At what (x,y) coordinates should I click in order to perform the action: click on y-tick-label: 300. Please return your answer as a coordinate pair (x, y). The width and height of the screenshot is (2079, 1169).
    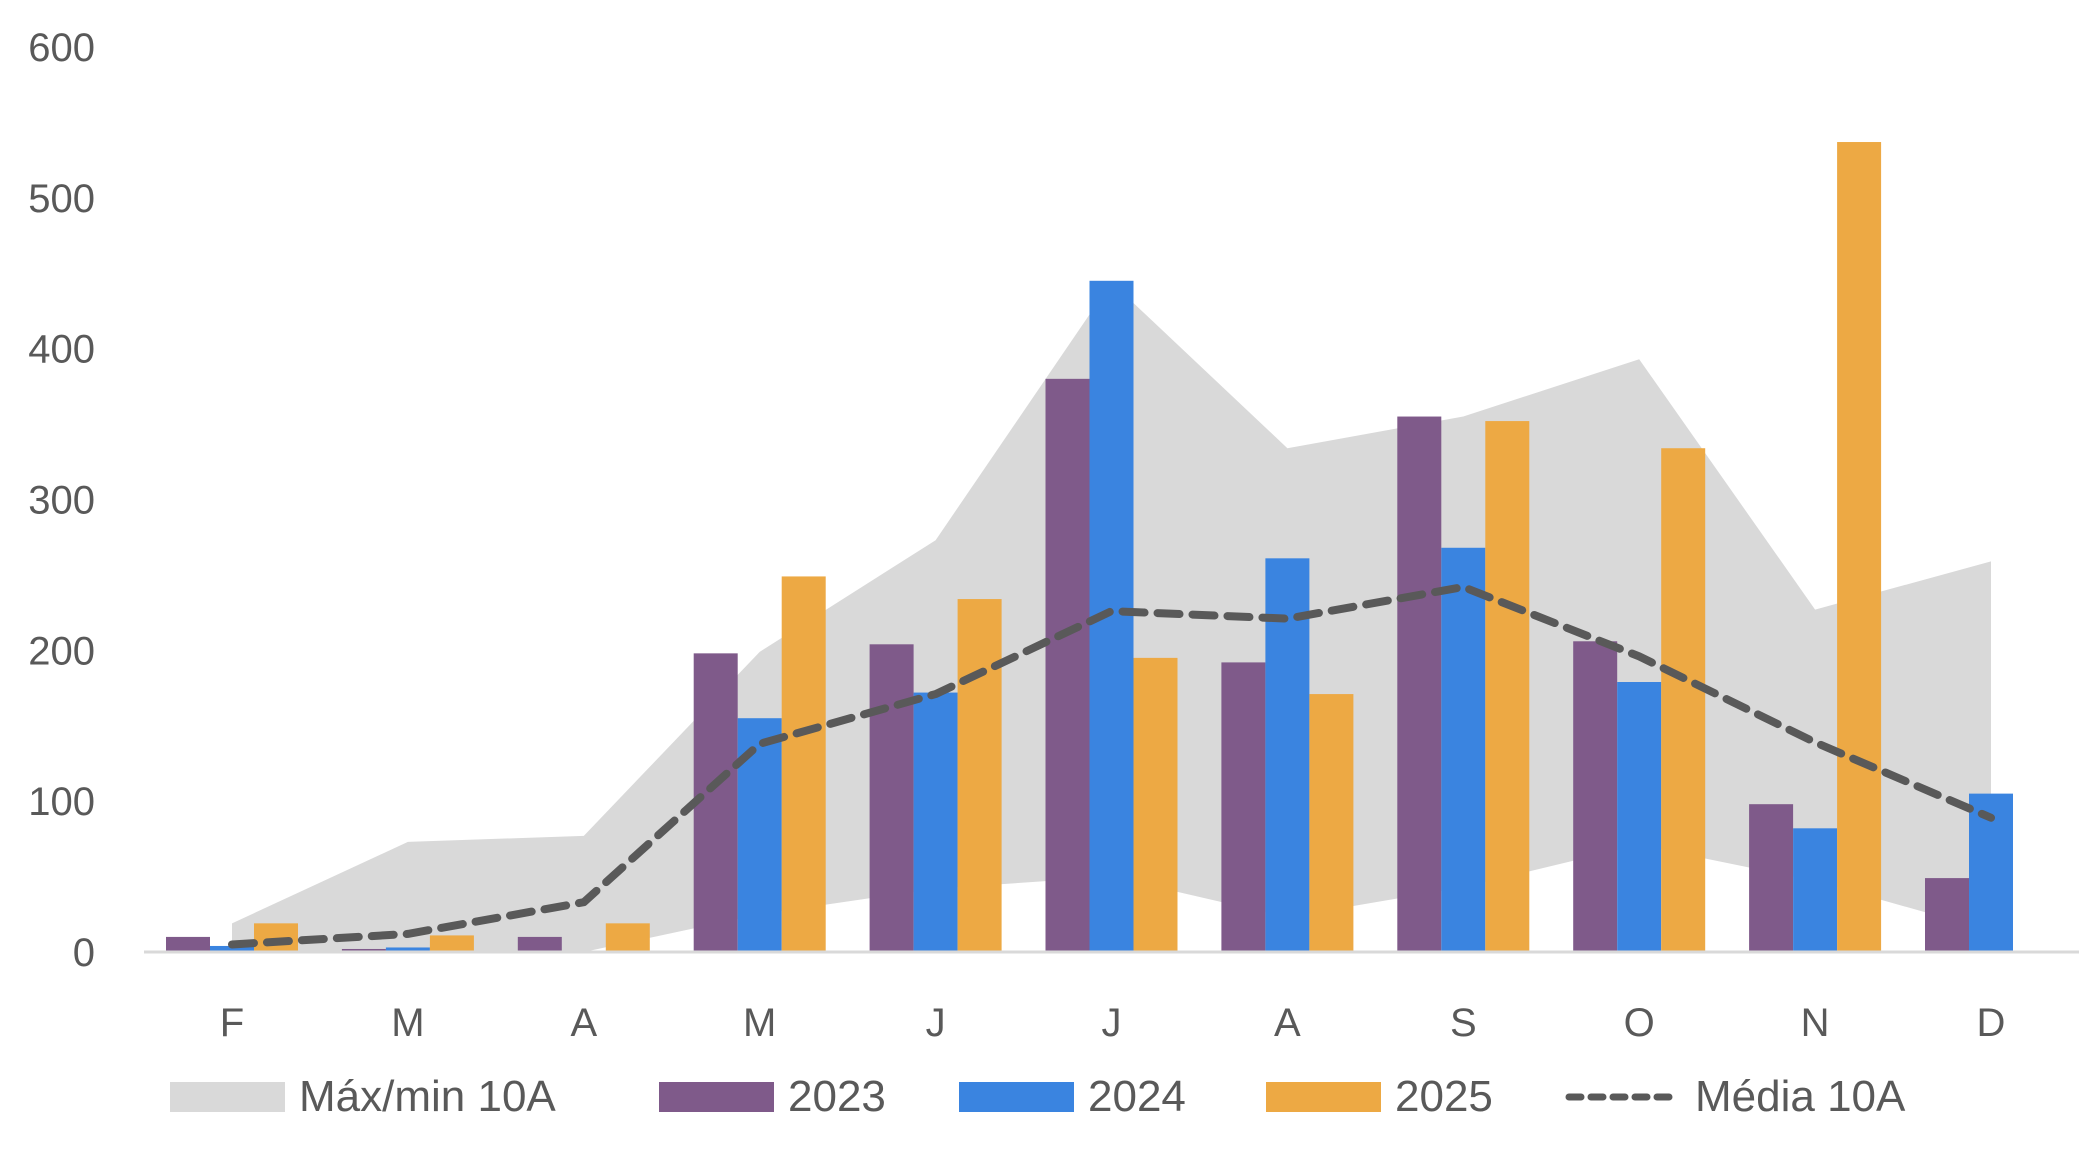
    Looking at the image, I should click on (61, 501).